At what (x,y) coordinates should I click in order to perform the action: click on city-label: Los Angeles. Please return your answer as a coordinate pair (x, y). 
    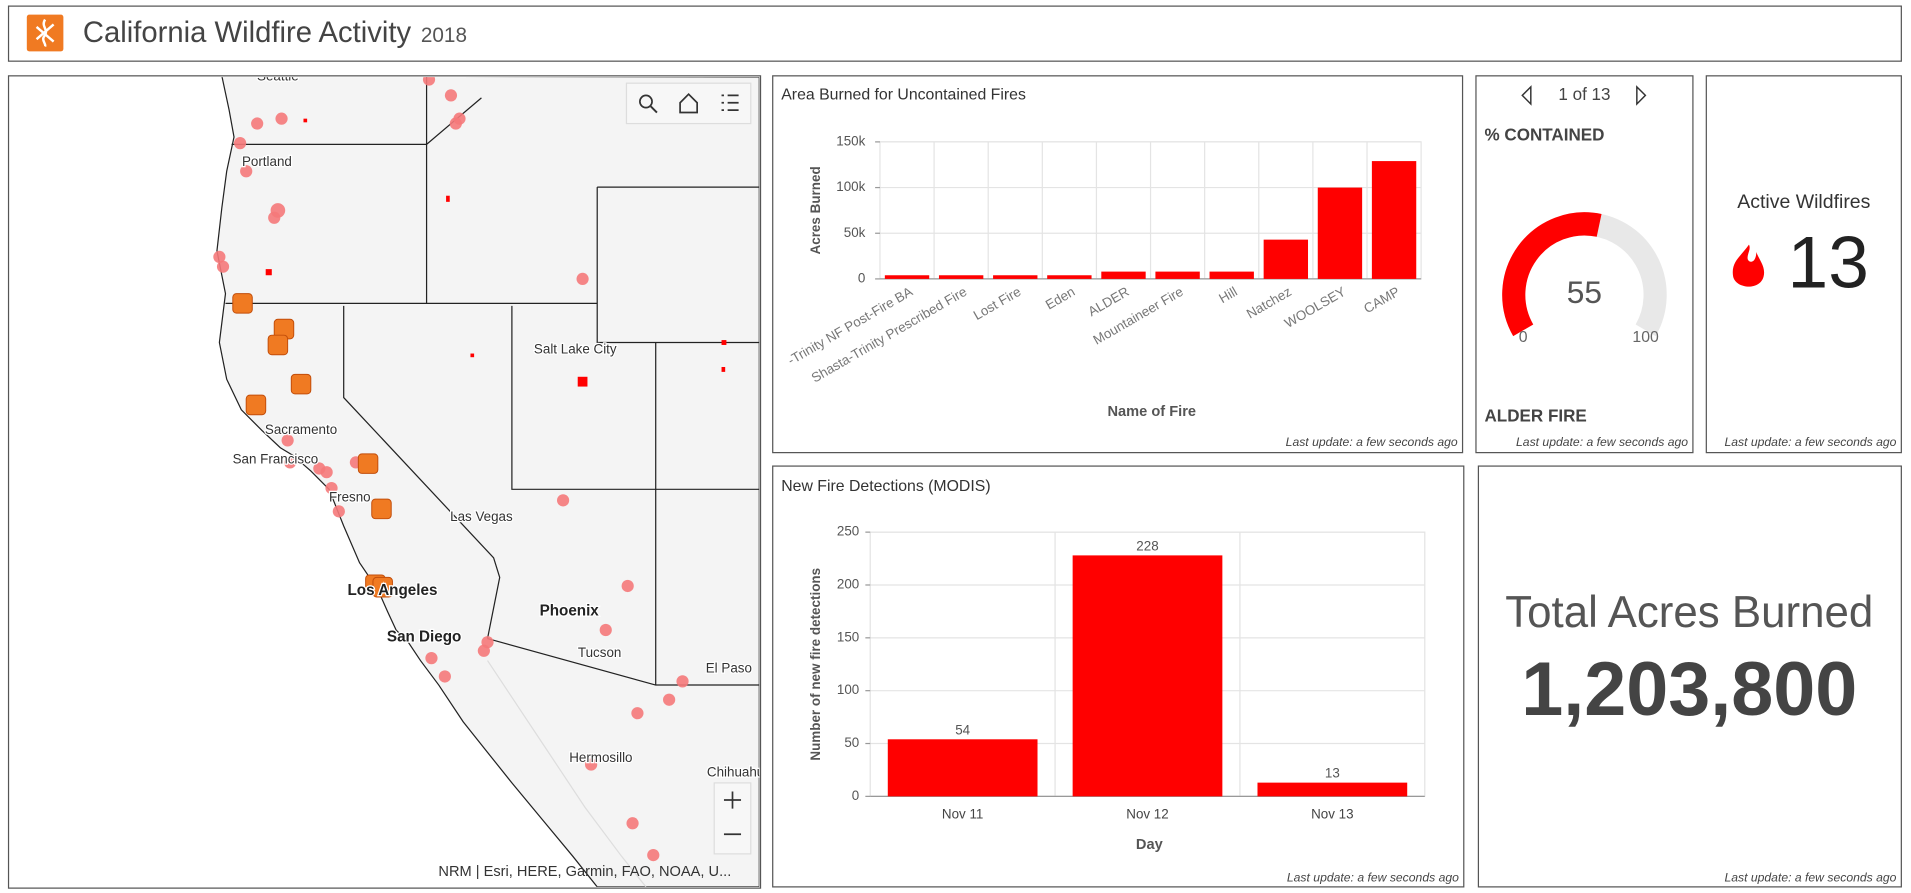
    Looking at the image, I should click on (392, 590).